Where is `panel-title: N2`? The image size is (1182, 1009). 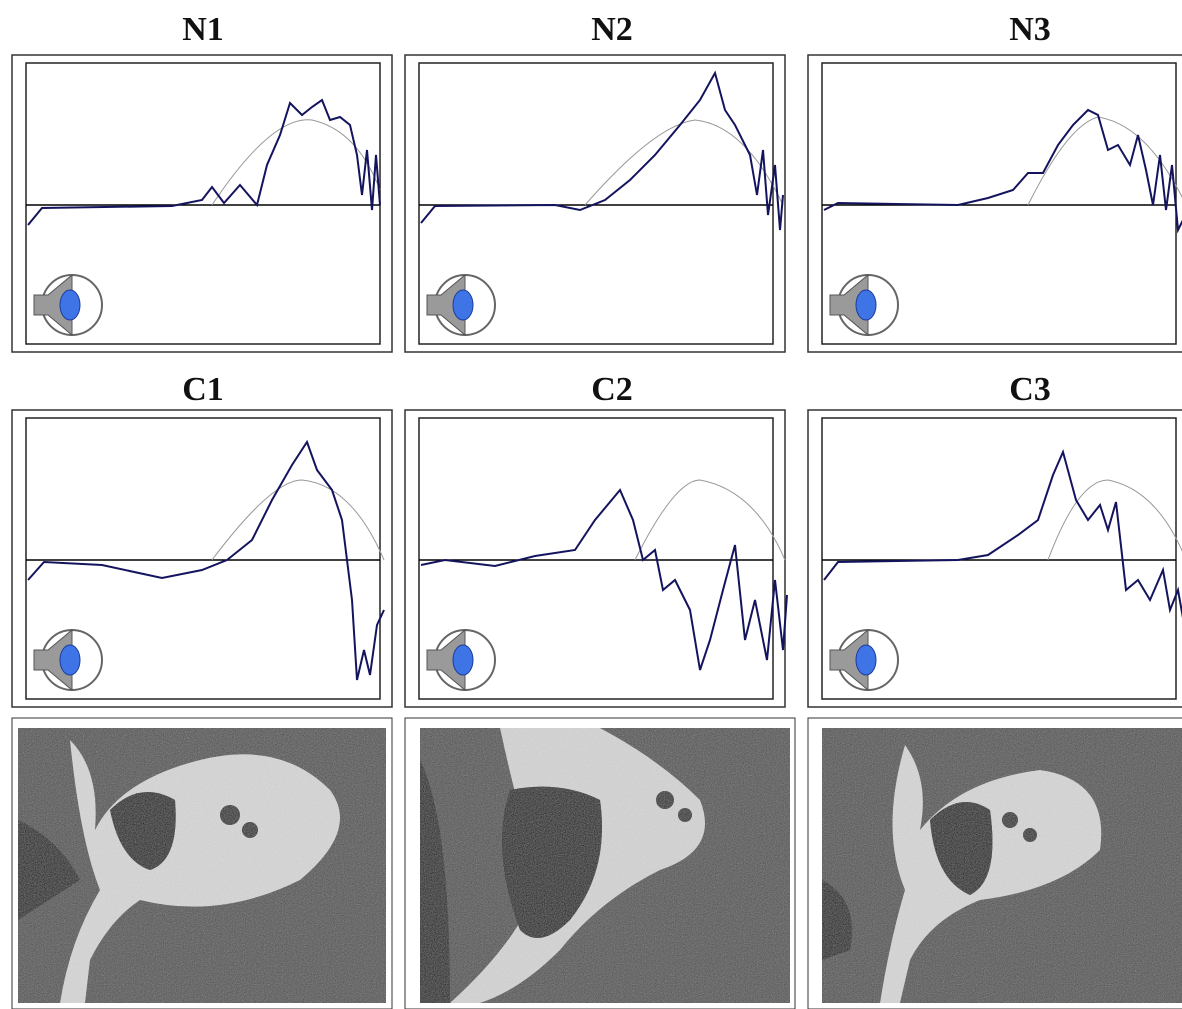
panel-title: N2 is located at coordinates (612, 29).